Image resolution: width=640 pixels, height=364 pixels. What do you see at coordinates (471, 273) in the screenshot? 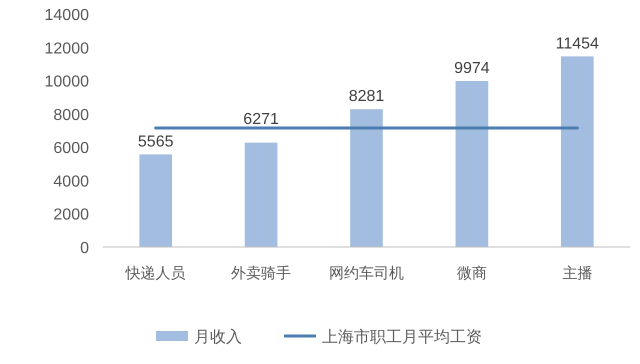
I see `x-tick-label: 微商` at bounding box center [471, 273].